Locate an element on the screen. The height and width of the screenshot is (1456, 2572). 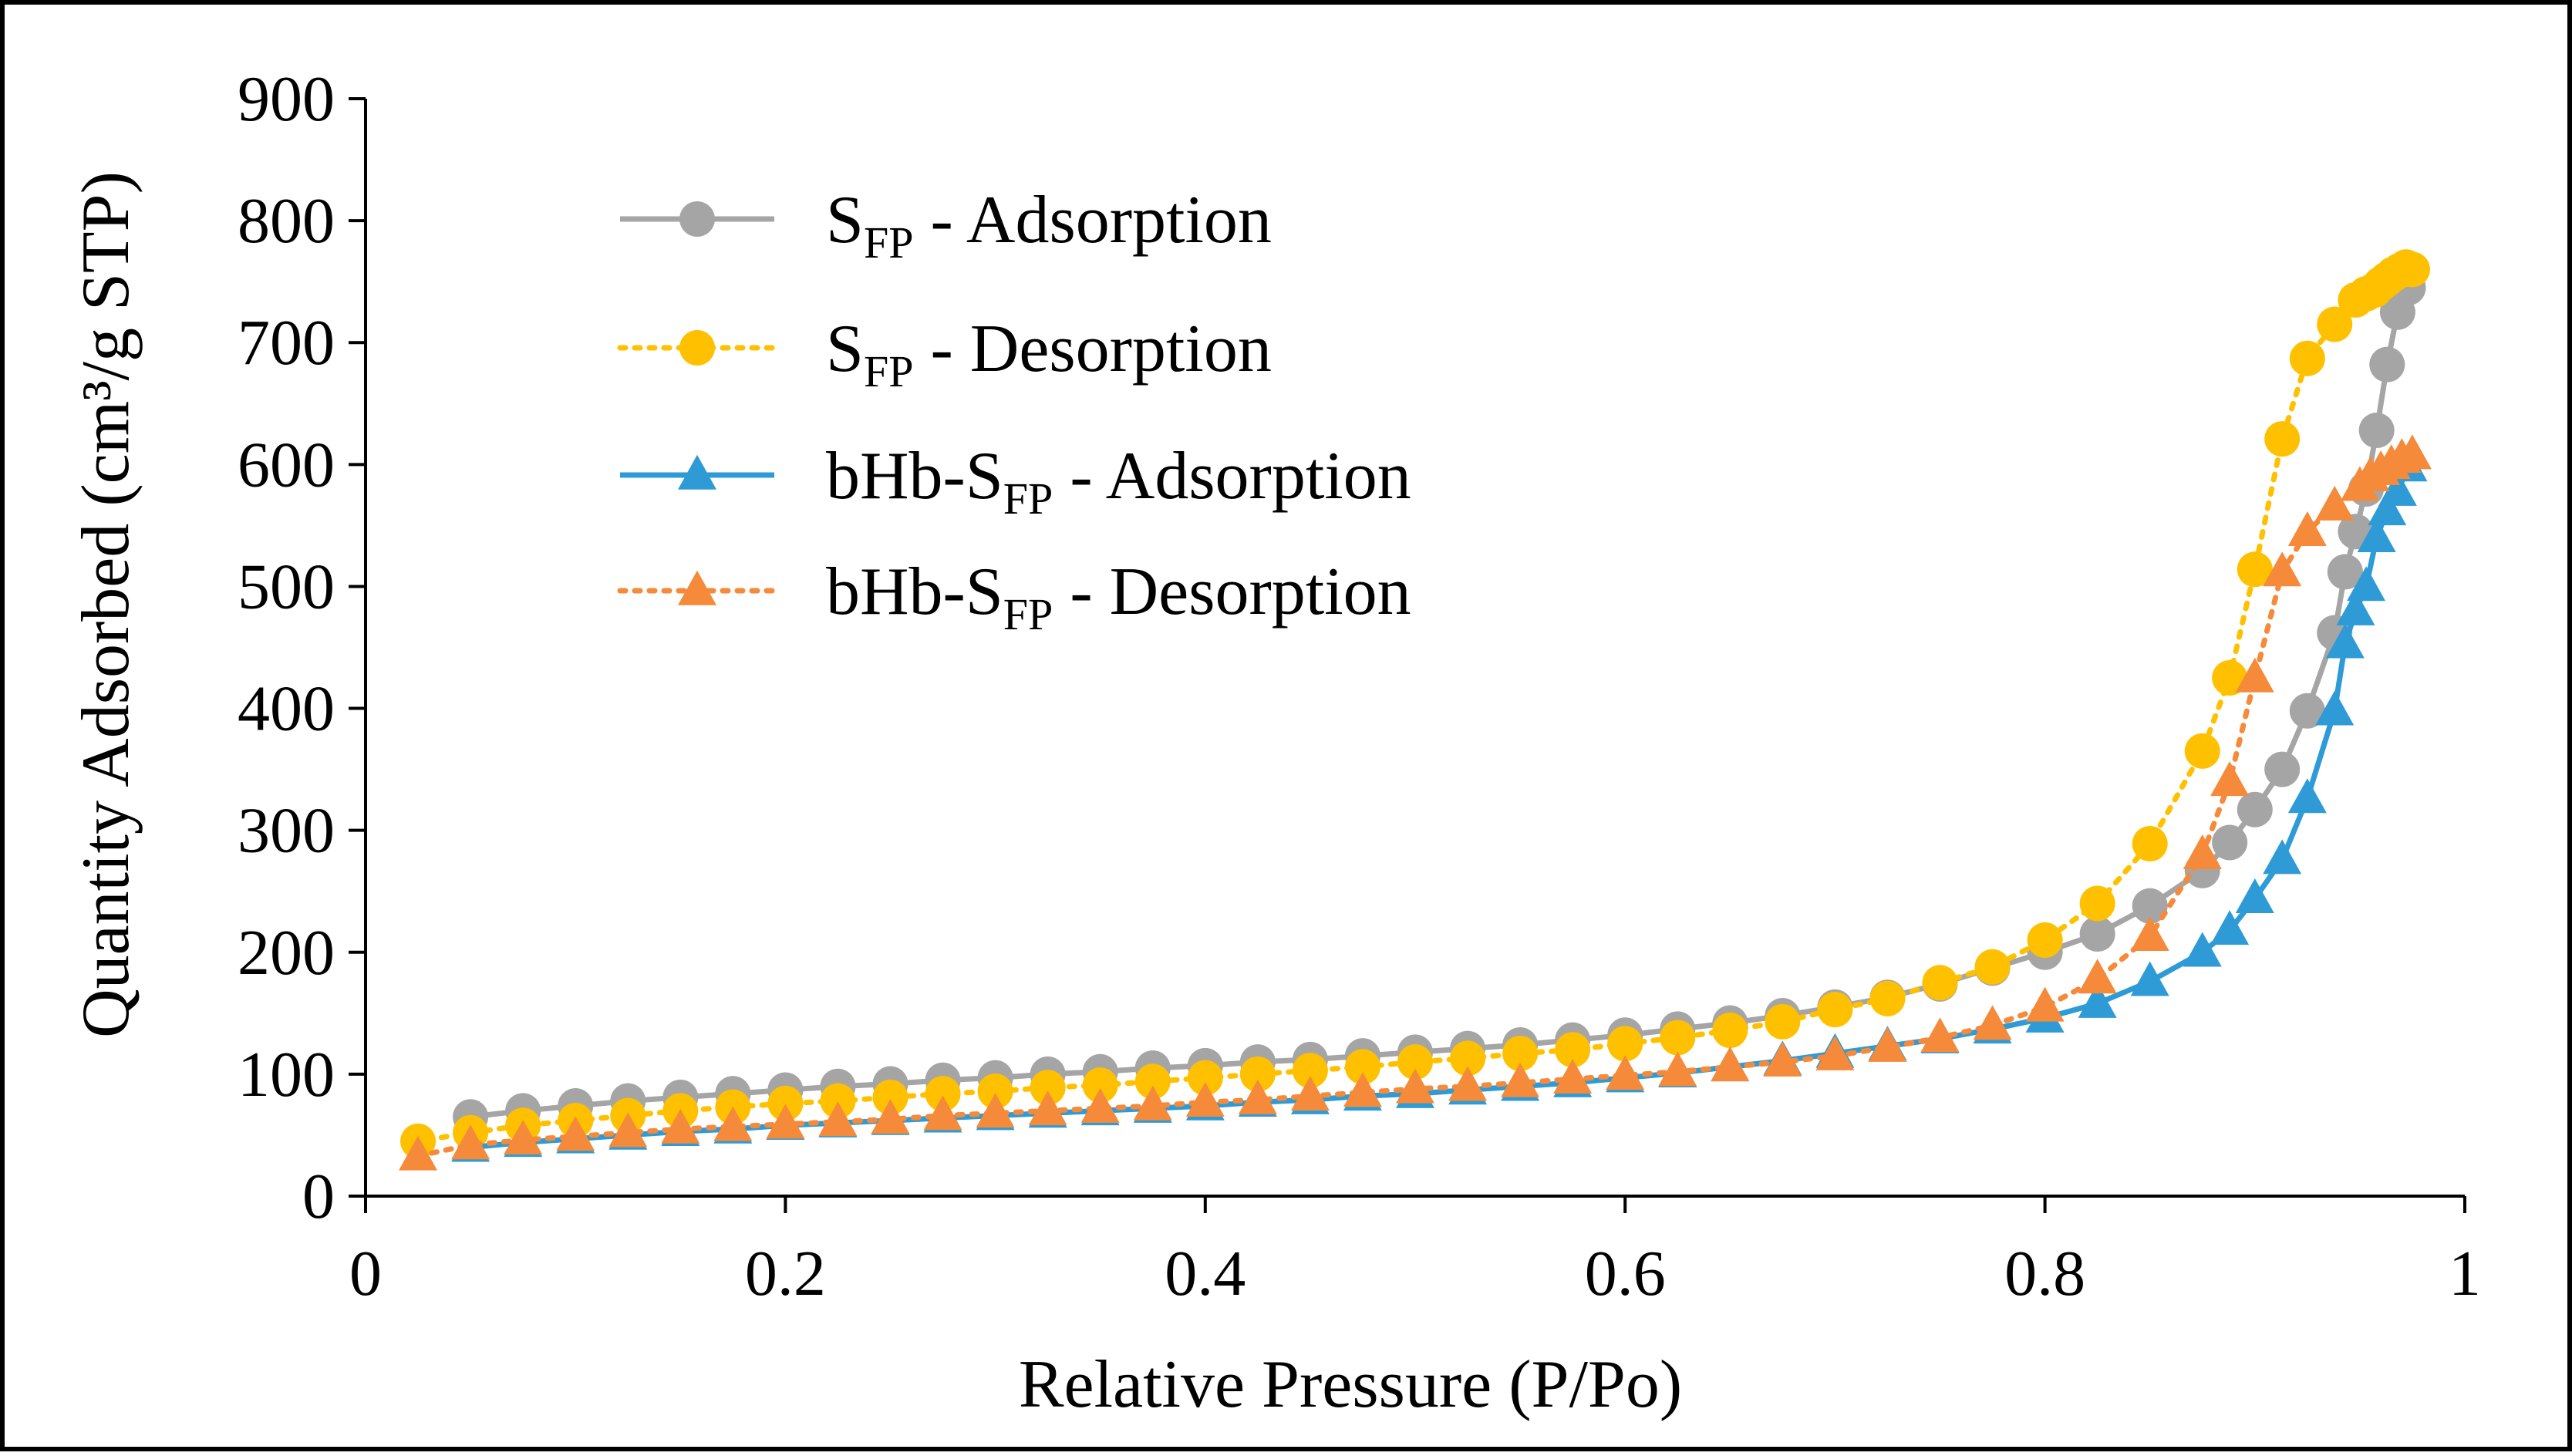
x-tick-label: 0 is located at coordinates (365, 1274).